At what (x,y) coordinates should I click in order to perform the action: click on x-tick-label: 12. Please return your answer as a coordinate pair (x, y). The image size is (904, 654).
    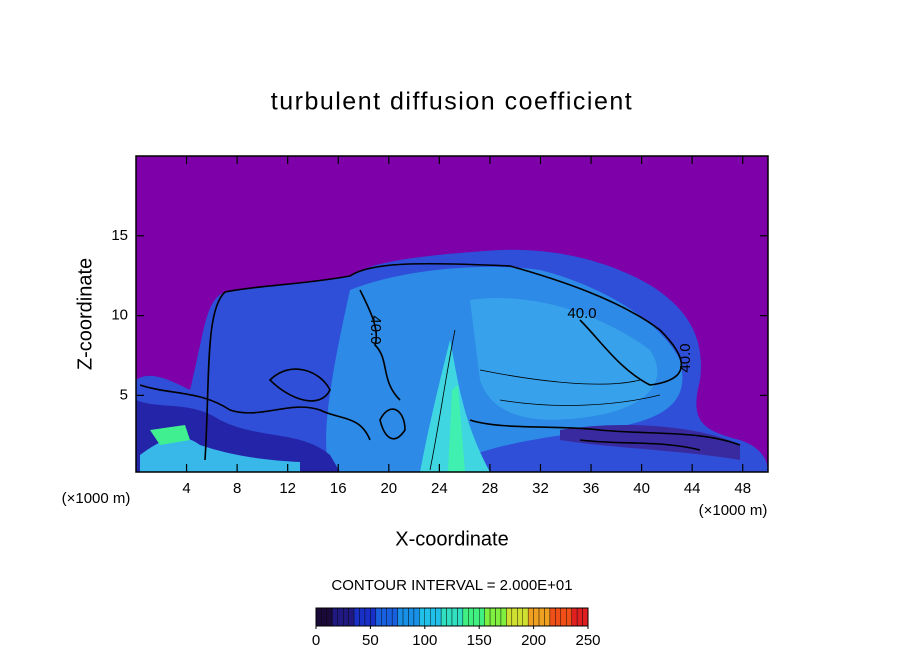
    Looking at the image, I should click on (287, 488).